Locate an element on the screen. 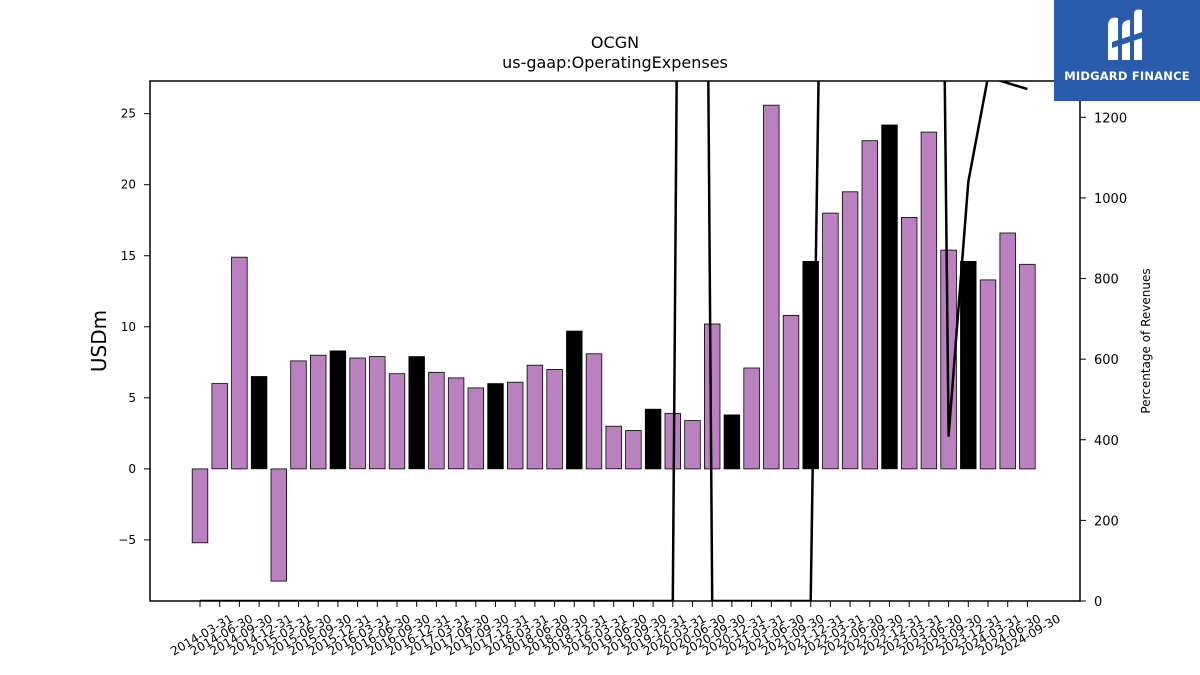 This screenshot has width=1200, height=675. y2-tick-label: 400 is located at coordinates (1106, 441).